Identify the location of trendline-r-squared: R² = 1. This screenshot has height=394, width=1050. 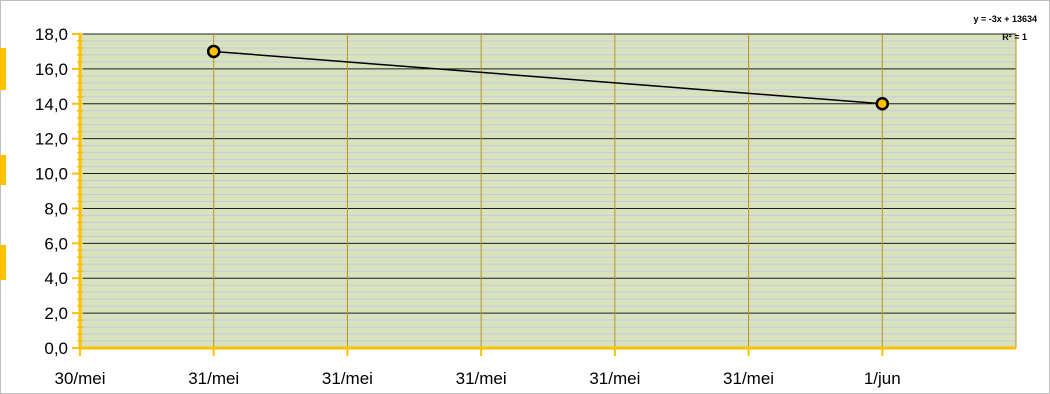
(1014, 37).